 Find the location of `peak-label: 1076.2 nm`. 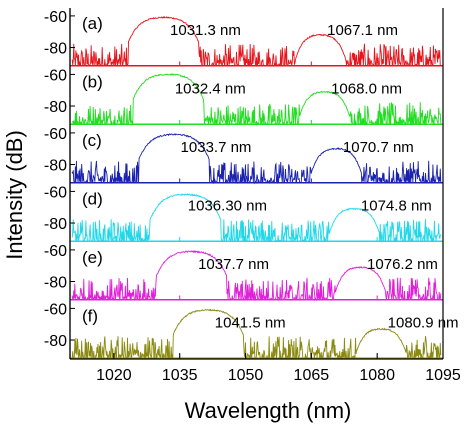

peak-label: 1076.2 nm is located at coordinates (402, 264).